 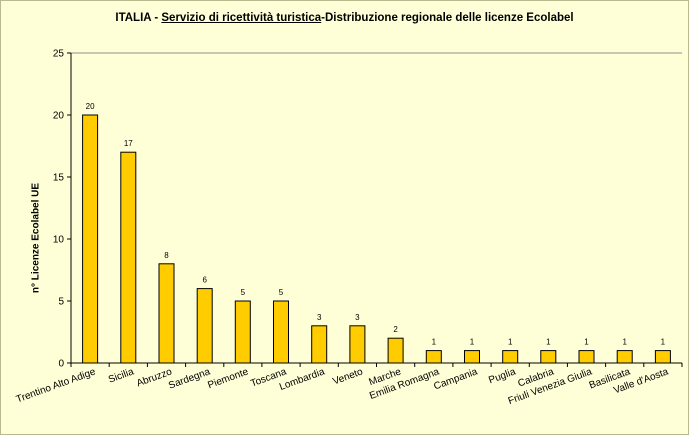 I want to click on x-tick-label: Trentino Alto Adige, so click(x=56, y=385).